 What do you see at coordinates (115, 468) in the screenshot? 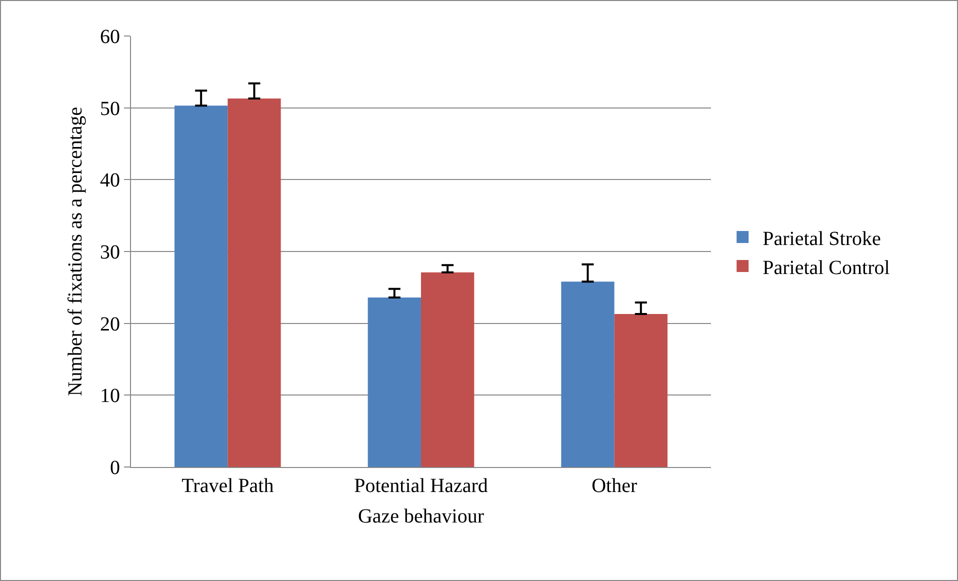
I see `y-tick-label: 0` at bounding box center [115, 468].